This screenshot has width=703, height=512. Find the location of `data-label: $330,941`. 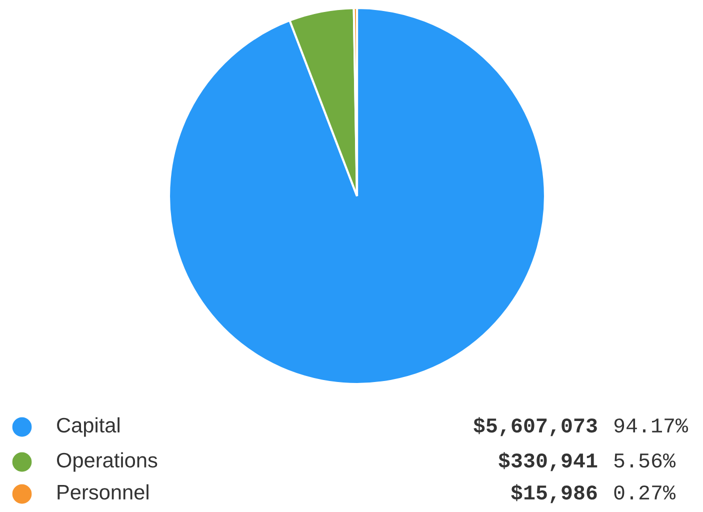

data-label: $330,941 is located at coordinates (548, 462).